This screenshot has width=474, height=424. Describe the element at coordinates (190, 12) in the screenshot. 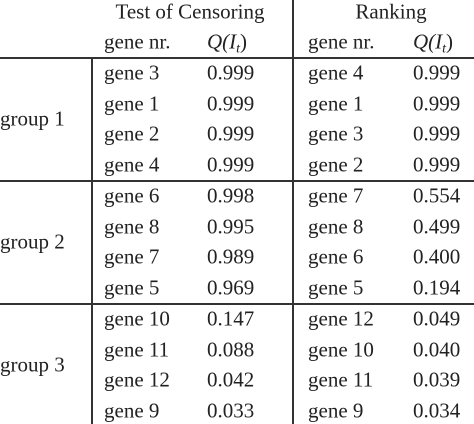

I see `column-group-header: Test of Censoring` at that location.